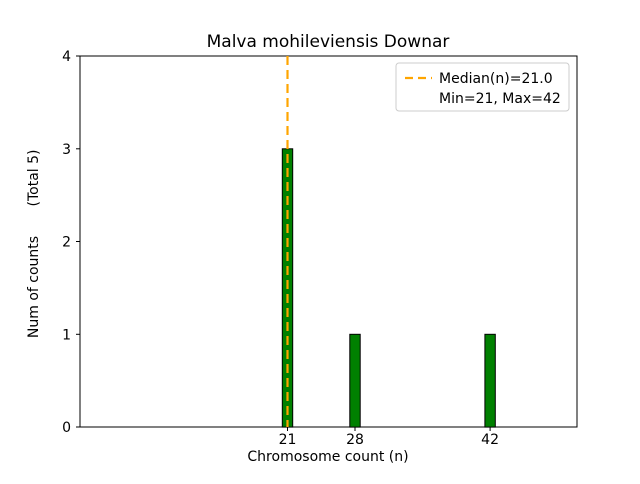 This screenshot has width=640, height=484. I want to click on bar-x42, so click(490, 380).